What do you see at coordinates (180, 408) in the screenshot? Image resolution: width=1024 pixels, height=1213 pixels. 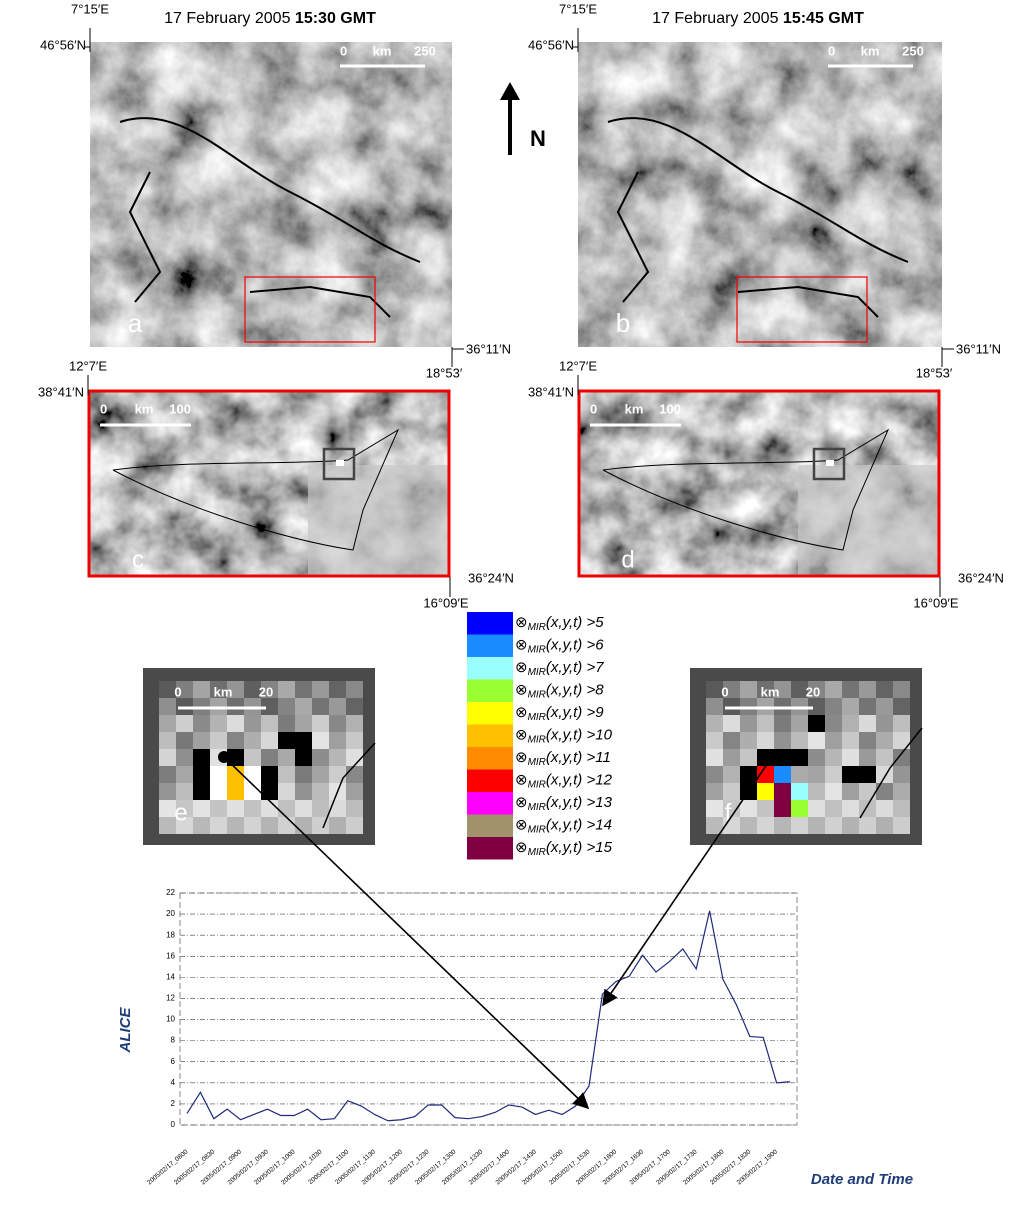 I see `scale-label: 100` at bounding box center [180, 408].